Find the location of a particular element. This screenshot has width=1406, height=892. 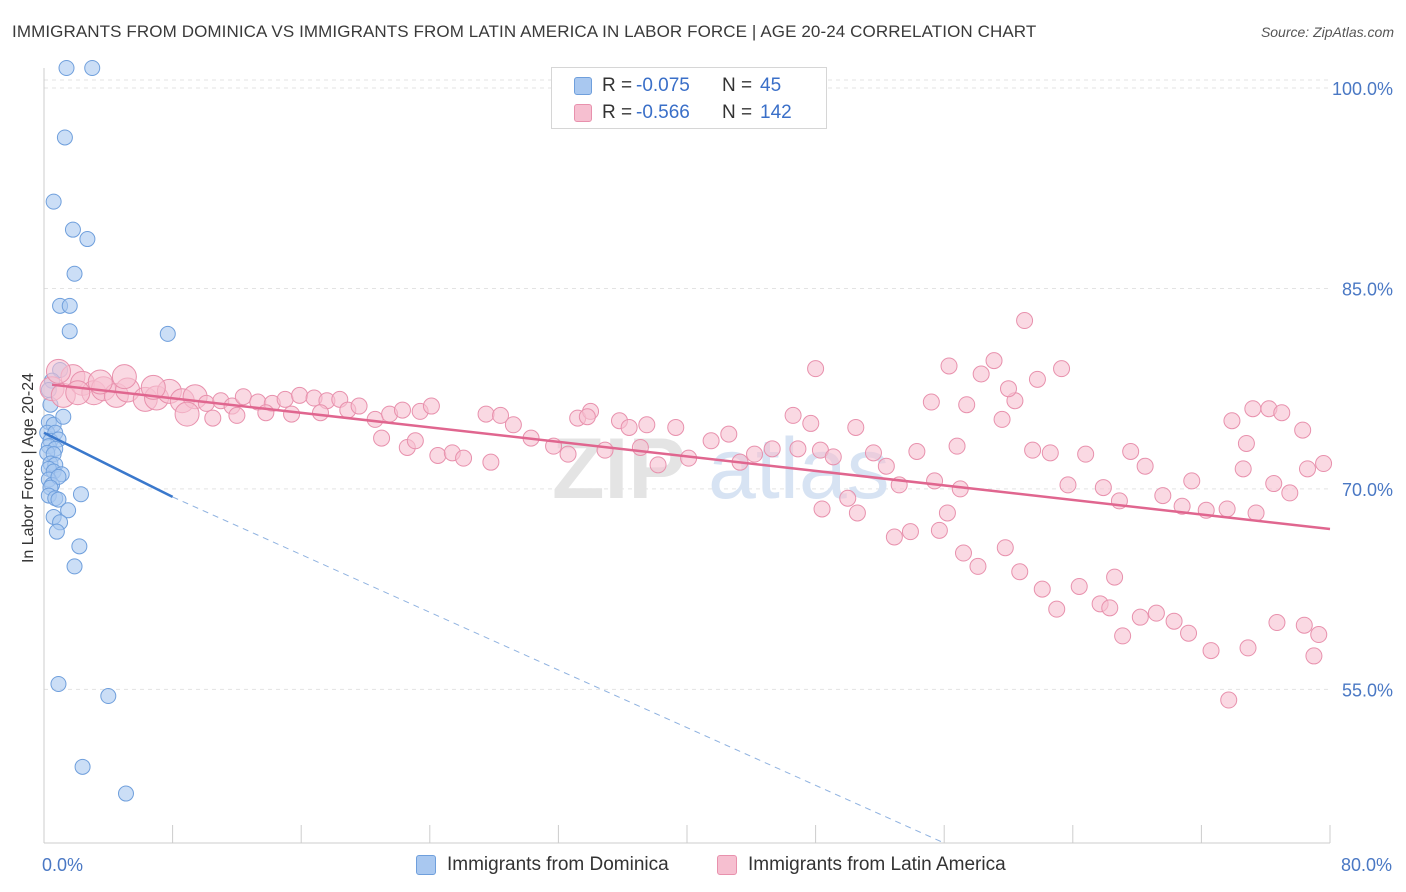

dominica-trend-line is located at coordinates (108, 465).